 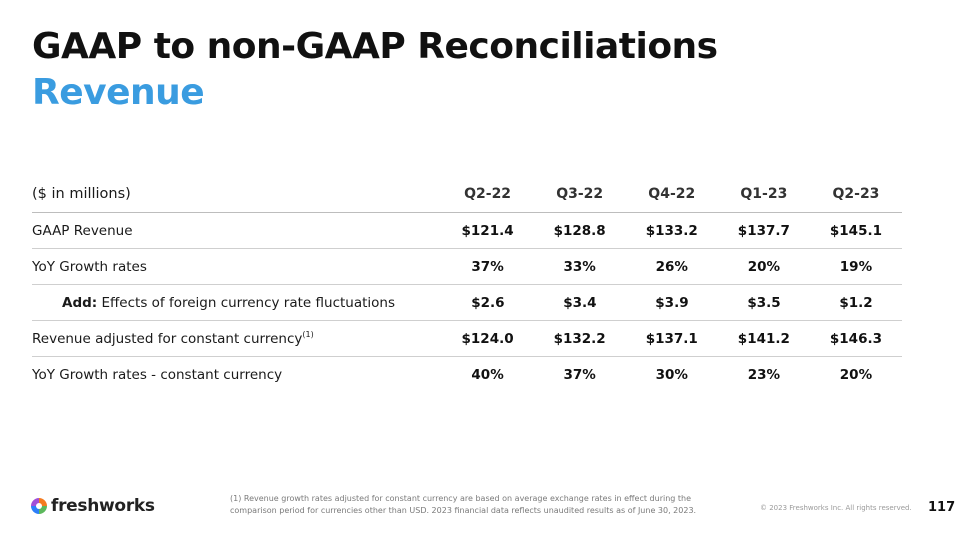 What do you see at coordinates (580, 302) in the screenshot?
I see `table-cell: $3.4` at bounding box center [580, 302].